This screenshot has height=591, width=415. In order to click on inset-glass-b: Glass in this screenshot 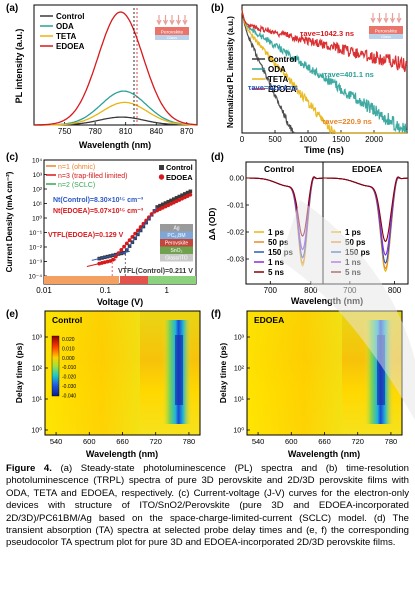, I will do `click(386, 36)`.